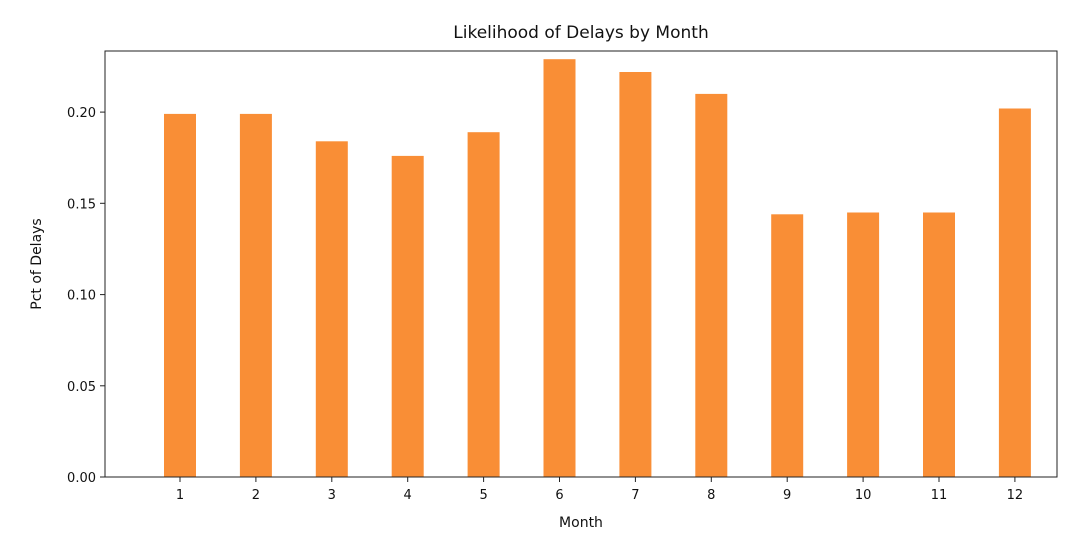  Describe the element at coordinates (408, 495) in the screenshot. I see `x-tick-label: 4` at that location.